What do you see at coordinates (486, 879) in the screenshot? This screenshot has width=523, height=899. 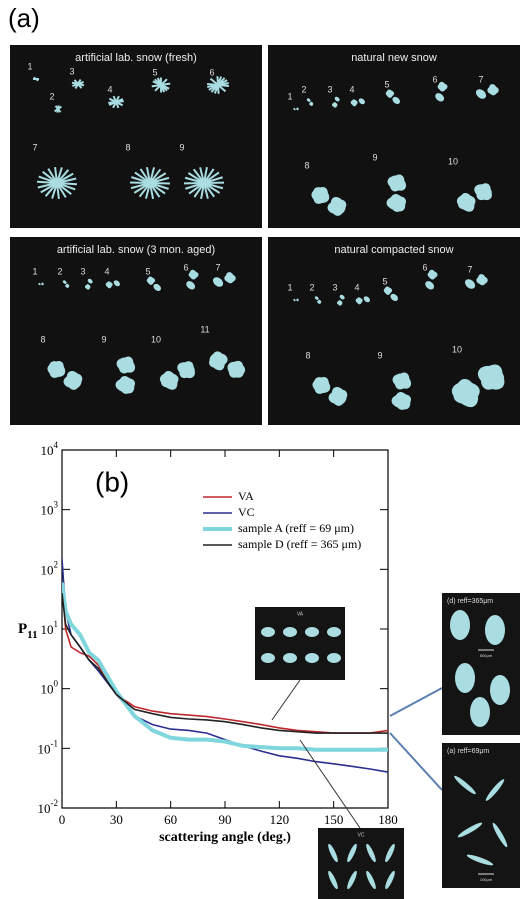 I see `scale-label: 100μm` at bounding box center [486, 879].